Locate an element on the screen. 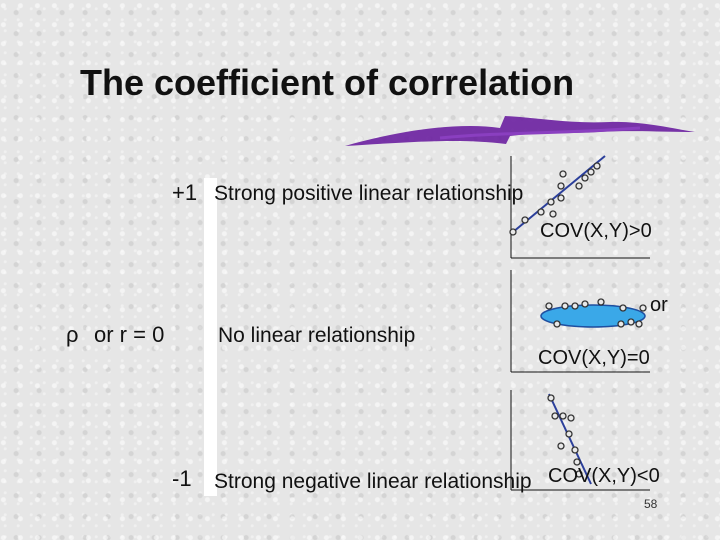 The height and width of the screenshot is (540, 720). no-linear-label: No linear relationship is located at coordinates (317, 335).